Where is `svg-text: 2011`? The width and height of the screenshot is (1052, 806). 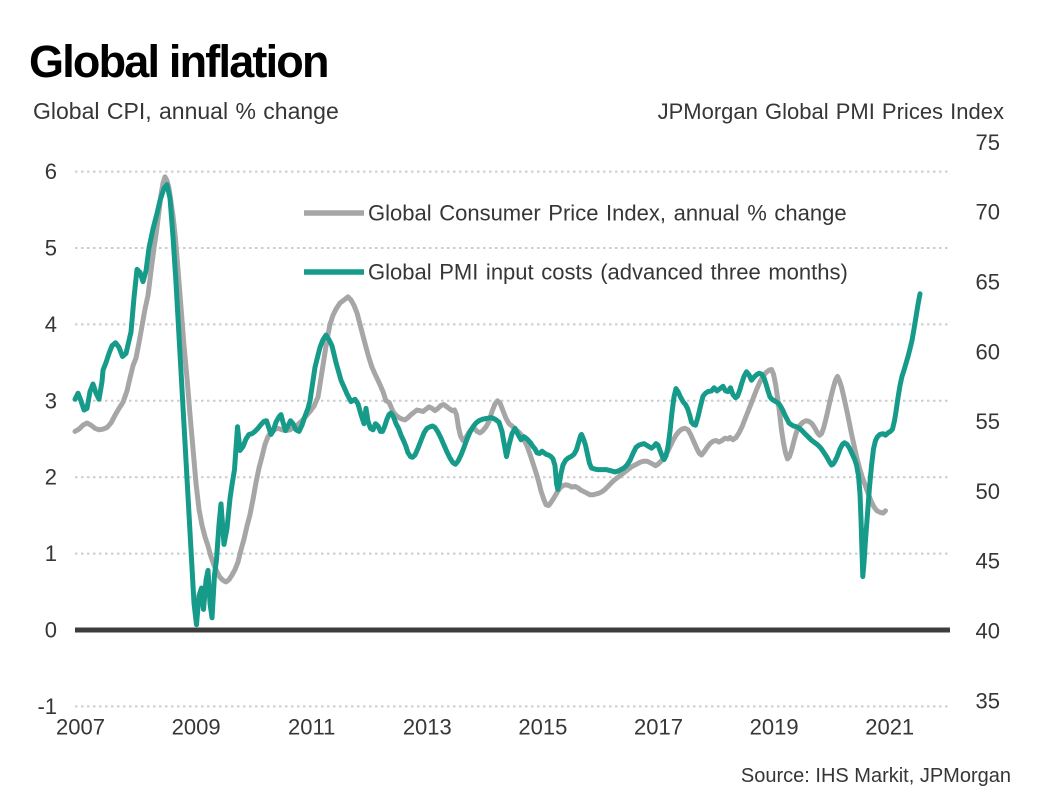 svg-text: 2011 is located at coordinates (311, 727).